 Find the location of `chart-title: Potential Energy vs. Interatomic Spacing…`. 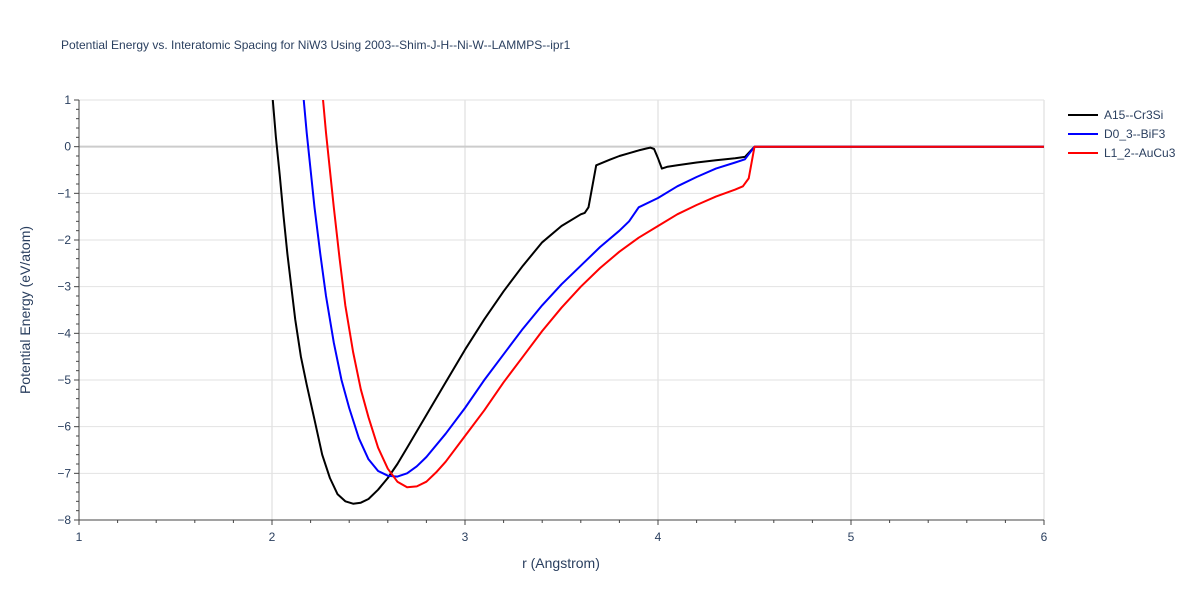

chart-title: Potential Energy vs. Interatomic Spacing… is located at coordinates (316, 45).